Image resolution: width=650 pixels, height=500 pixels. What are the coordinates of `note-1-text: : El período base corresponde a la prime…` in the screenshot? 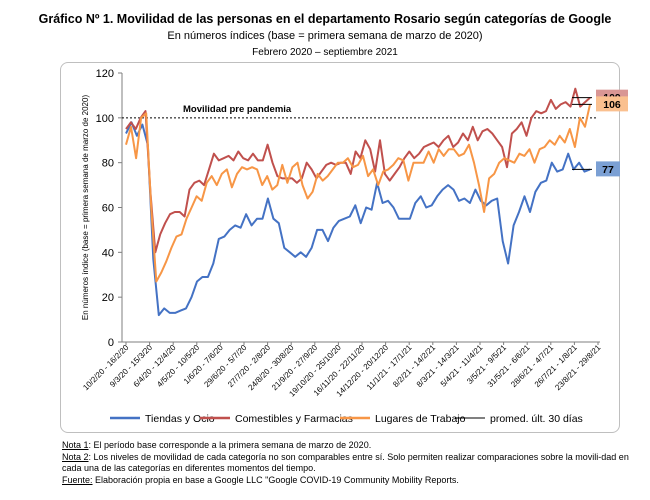 It's located at (230, 445).